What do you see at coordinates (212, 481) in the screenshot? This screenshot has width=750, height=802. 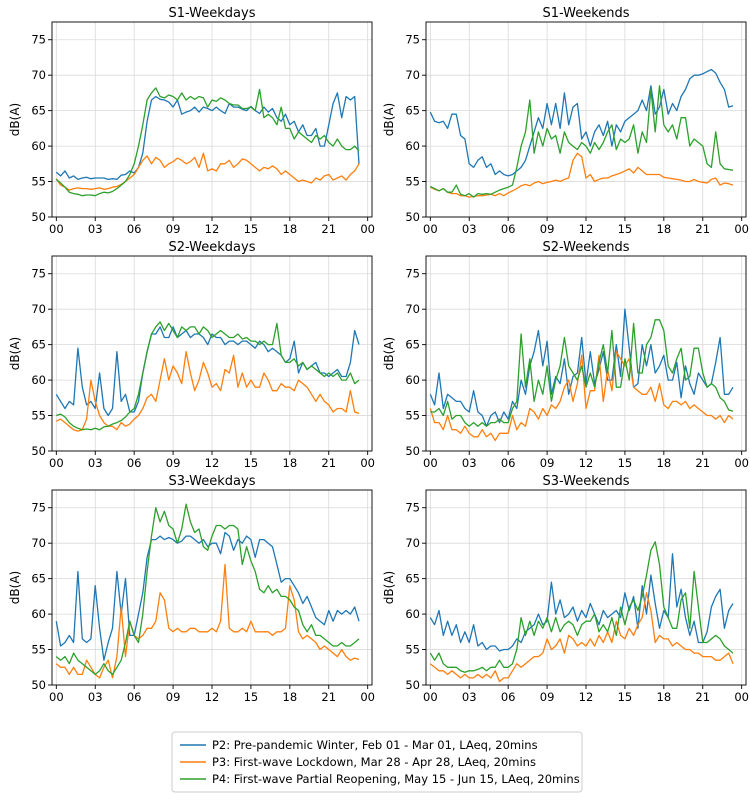 I see `panel-title: S3-Weekdays` at bounding box center [212, 481].